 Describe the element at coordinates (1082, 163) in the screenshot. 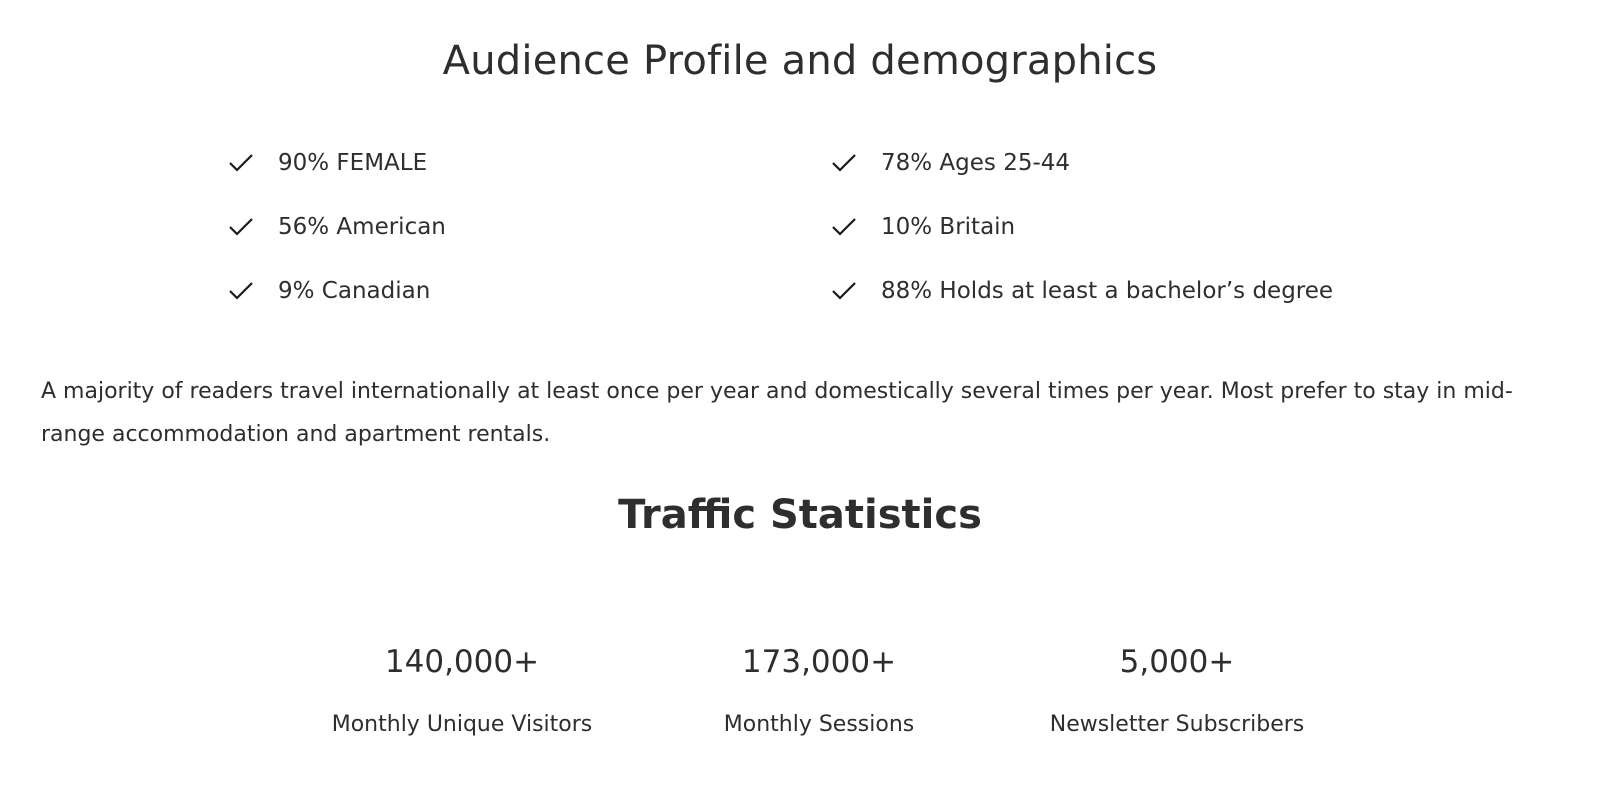

I see `list-item: 78% Ages 25-44` at that location.